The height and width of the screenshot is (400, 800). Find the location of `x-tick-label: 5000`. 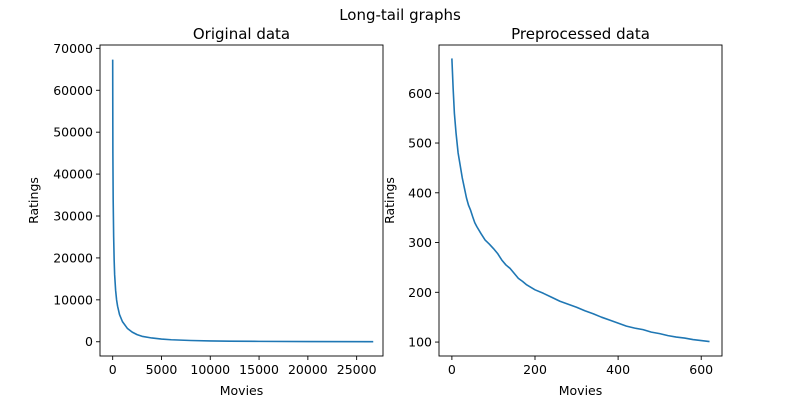

x-tick-label: 5000 is located at coordinates (162, 369).